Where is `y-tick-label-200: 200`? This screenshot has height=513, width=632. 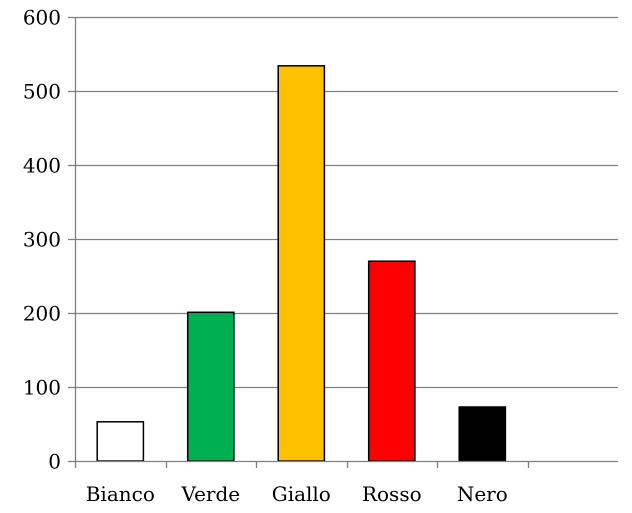 y-tick-label-200: 200 is located at coordinates (42, 314).